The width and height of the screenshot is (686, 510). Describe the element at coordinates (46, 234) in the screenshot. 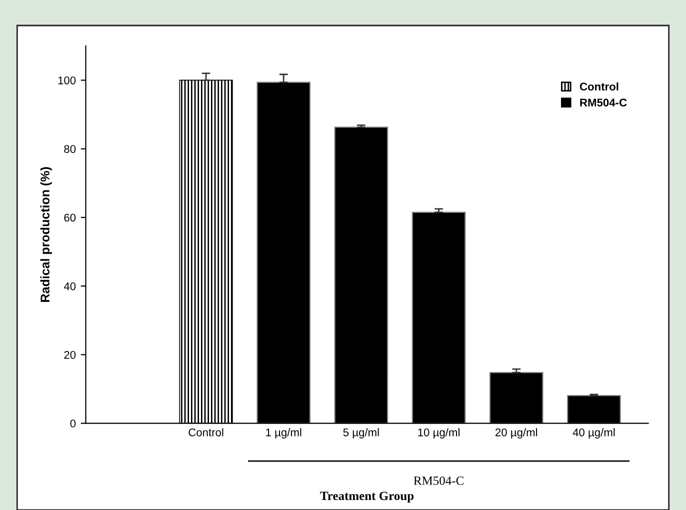

I see `y-axis-title: Radical production (%)` at that location.